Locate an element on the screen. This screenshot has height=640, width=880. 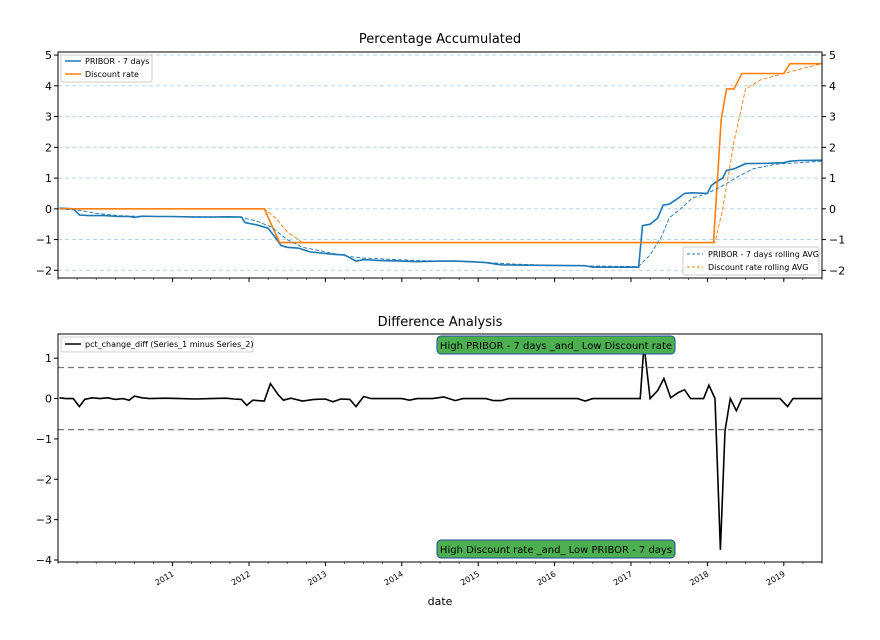
top-y-tick-label-right: −1 is located at coordinates (837, 240).